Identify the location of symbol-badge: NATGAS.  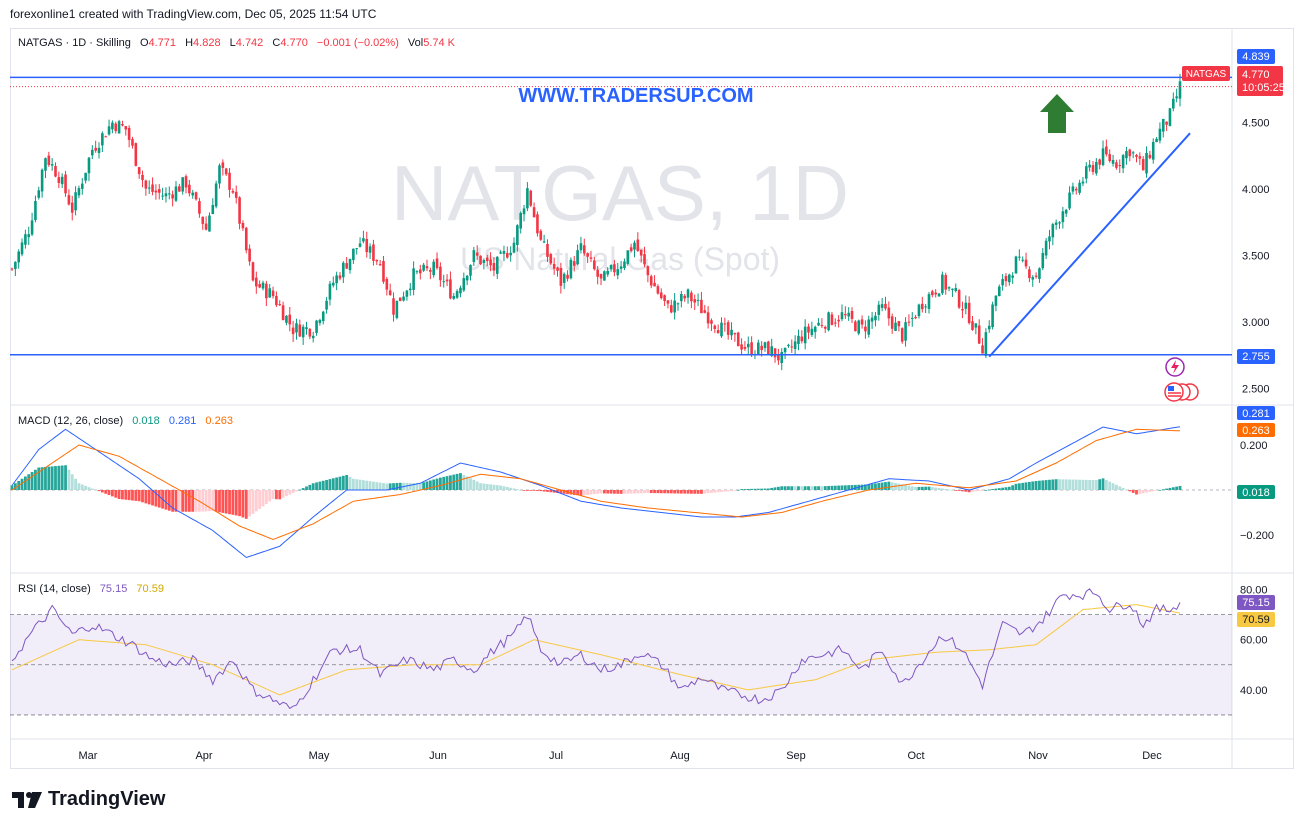
(1206, 73).